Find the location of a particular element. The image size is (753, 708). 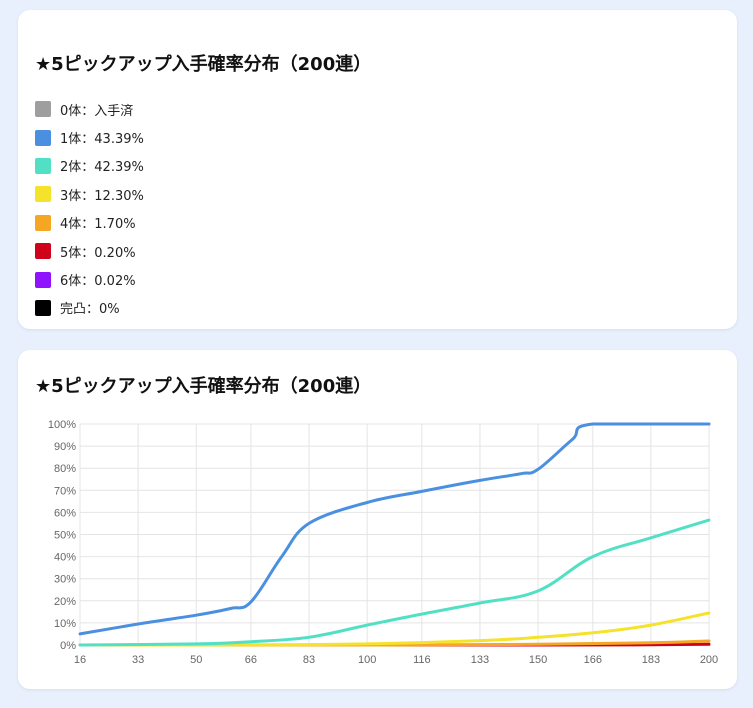

series-line is located at coordinates (394, 629).